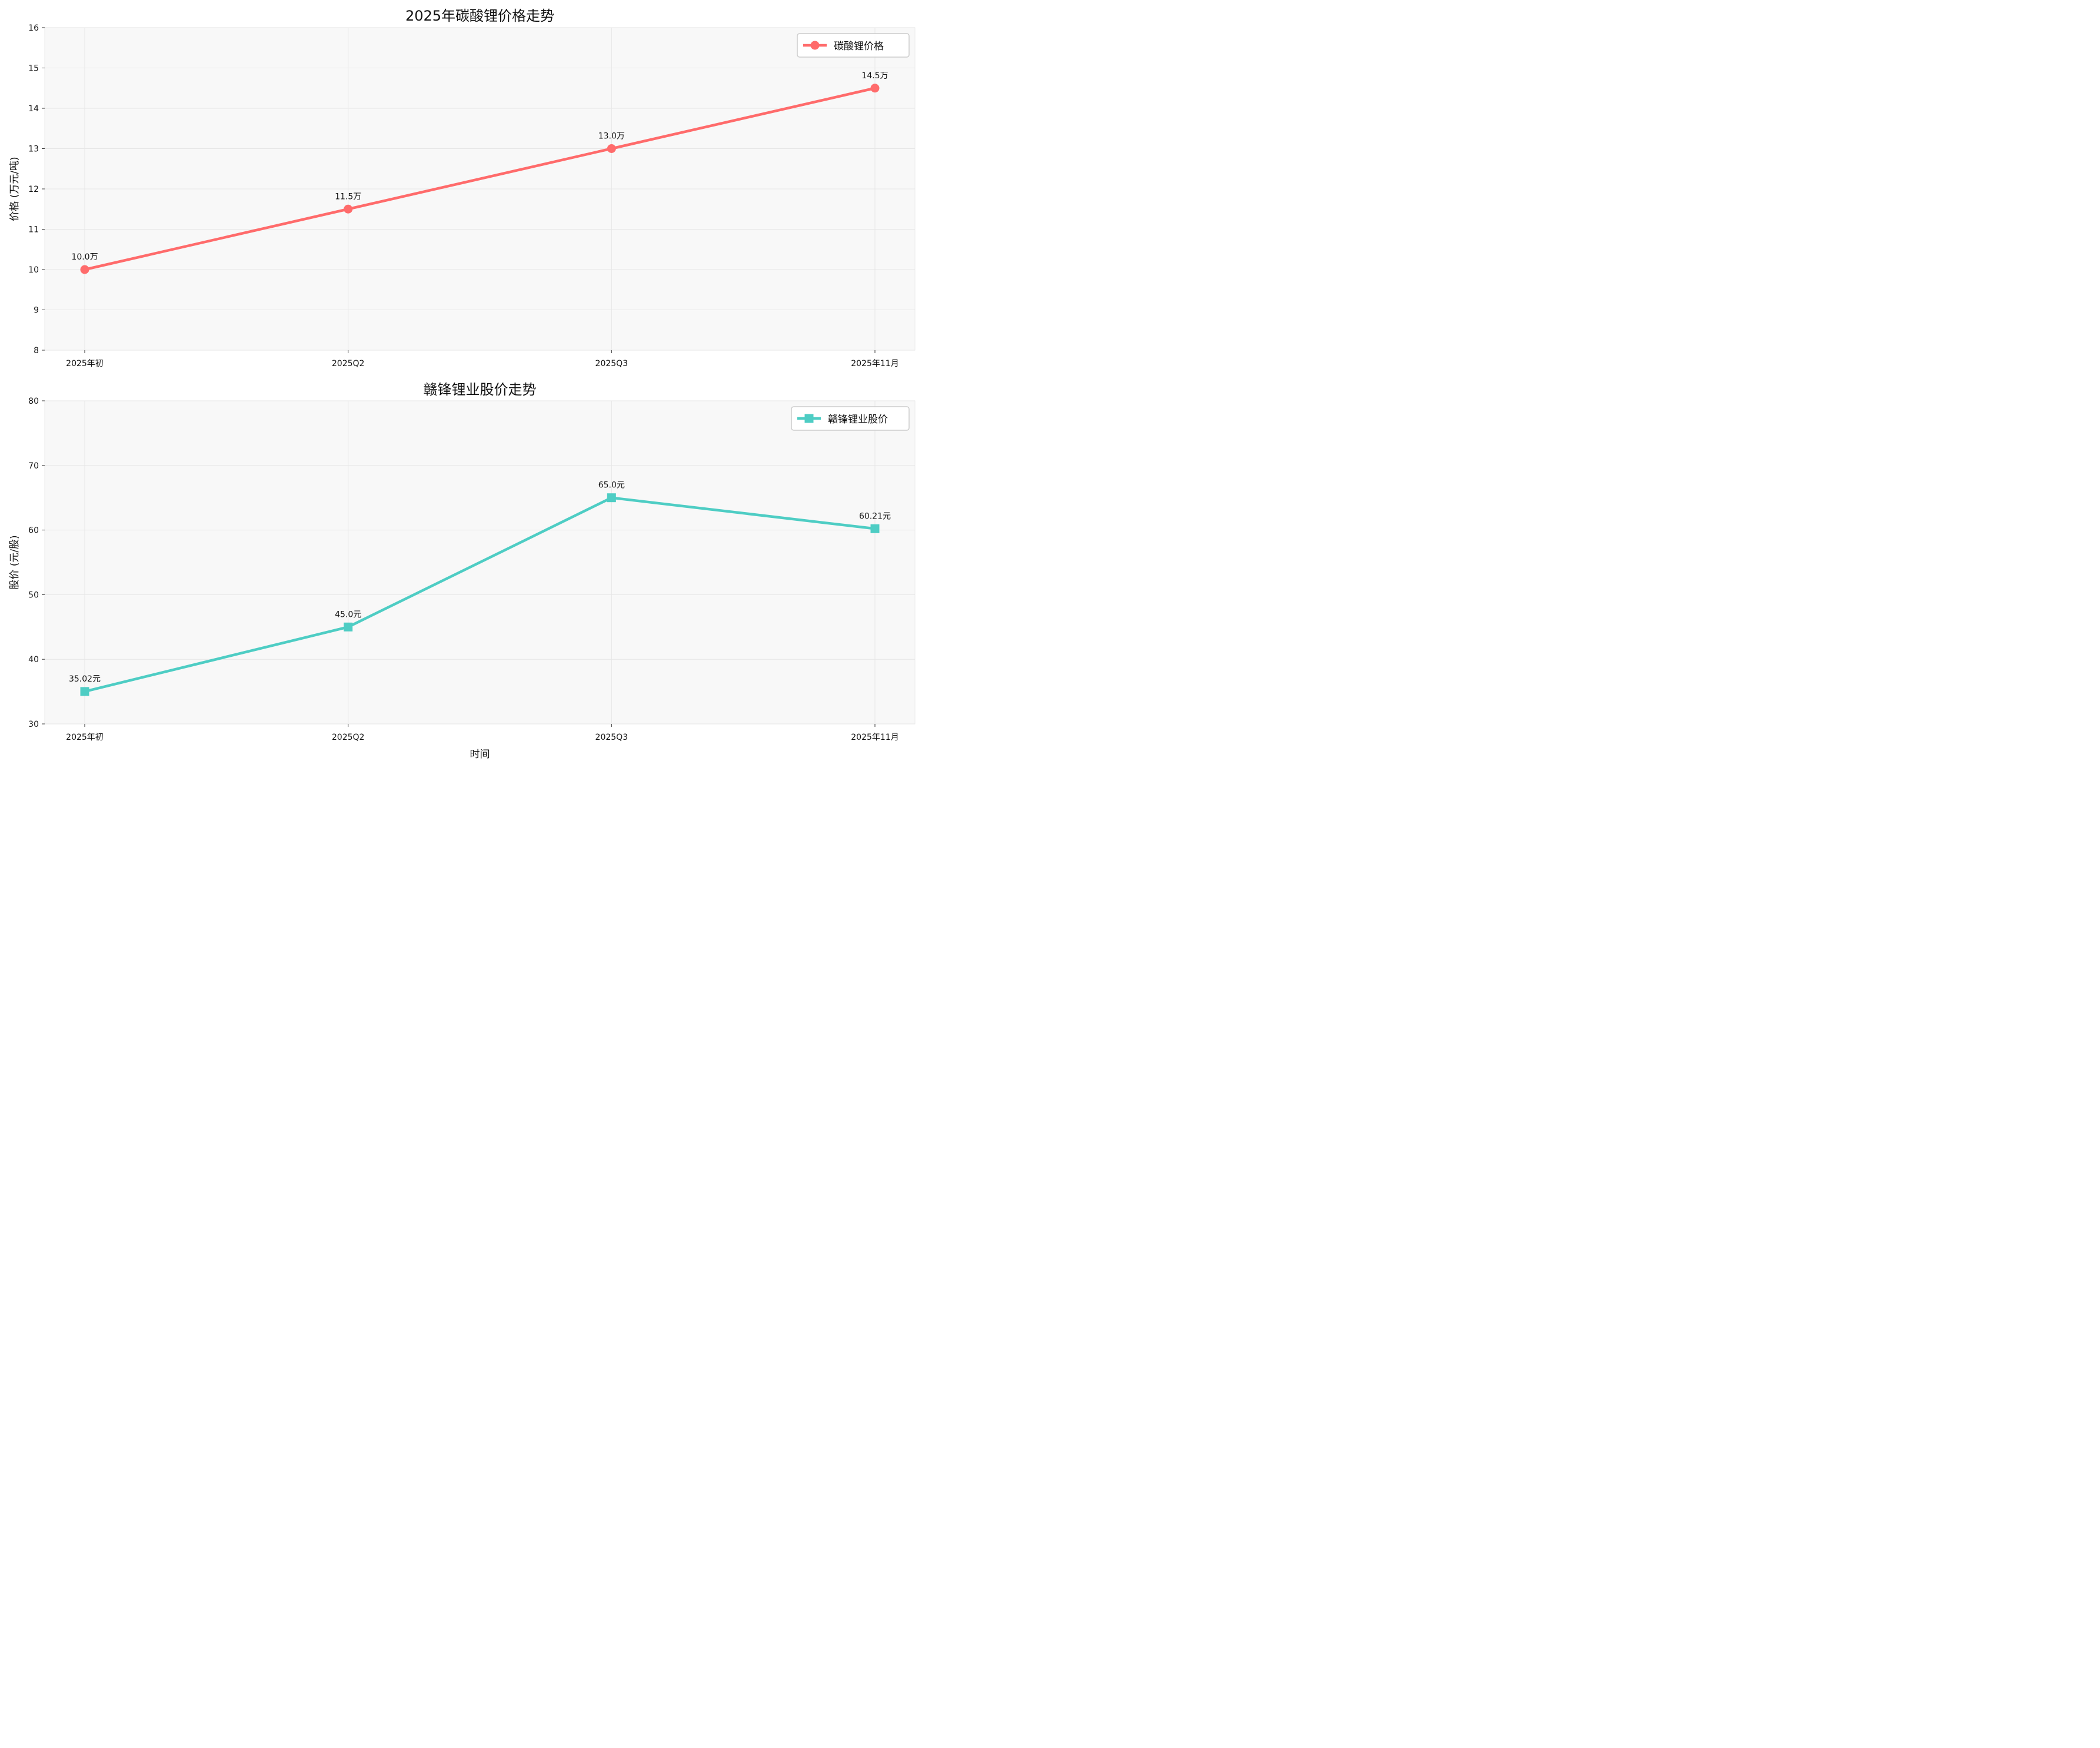 This screenshot has width=2100, height=1748. I want to click on data-label: 14.5万, so click(874, 76).